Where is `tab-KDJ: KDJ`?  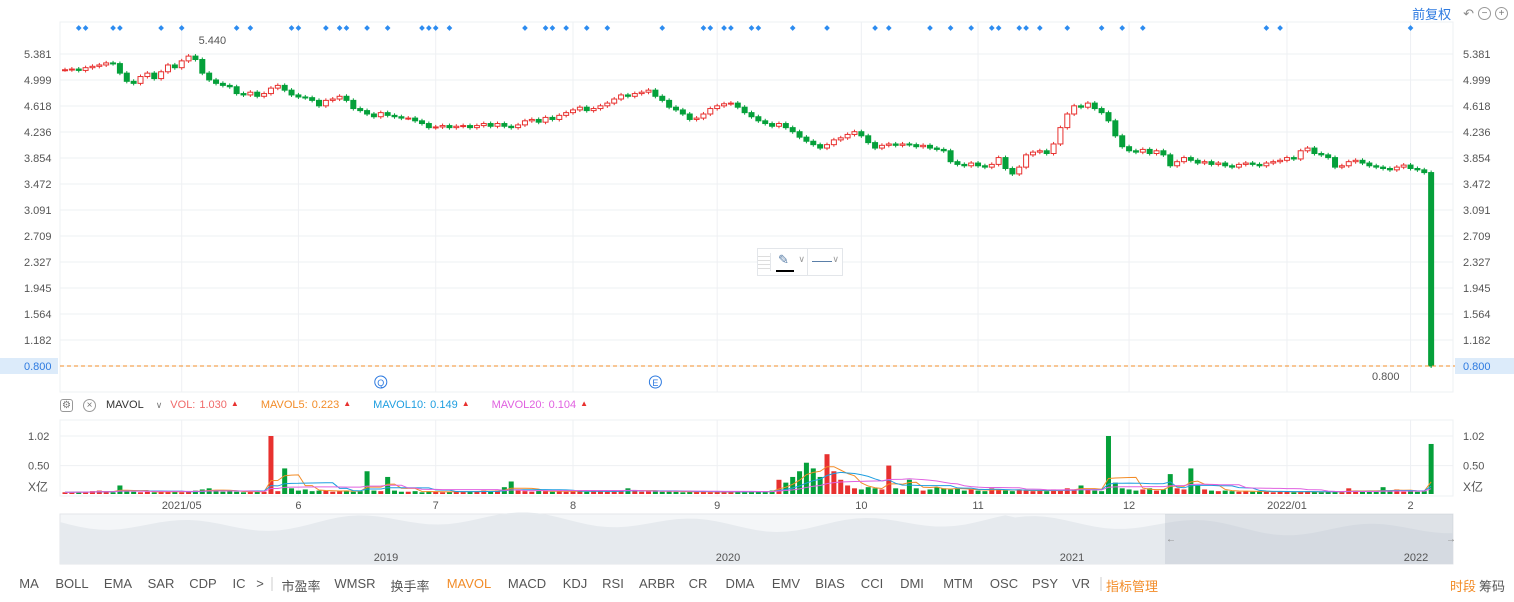 tab-KDJ: KDJ is located at coordinates (575, 583).